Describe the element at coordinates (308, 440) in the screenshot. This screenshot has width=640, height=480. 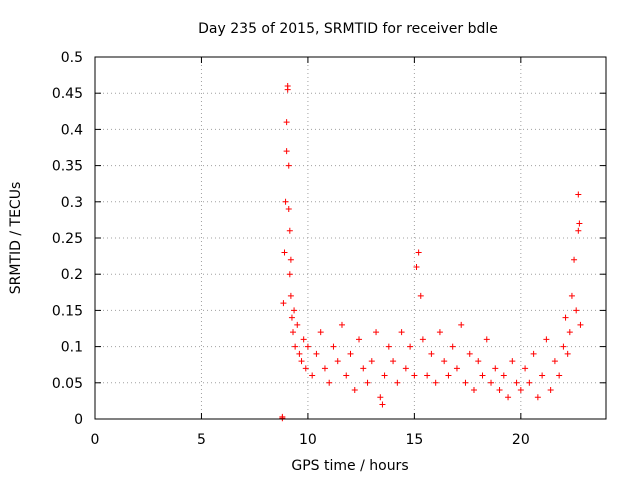
I see `x-tick-label: 10` at that location.